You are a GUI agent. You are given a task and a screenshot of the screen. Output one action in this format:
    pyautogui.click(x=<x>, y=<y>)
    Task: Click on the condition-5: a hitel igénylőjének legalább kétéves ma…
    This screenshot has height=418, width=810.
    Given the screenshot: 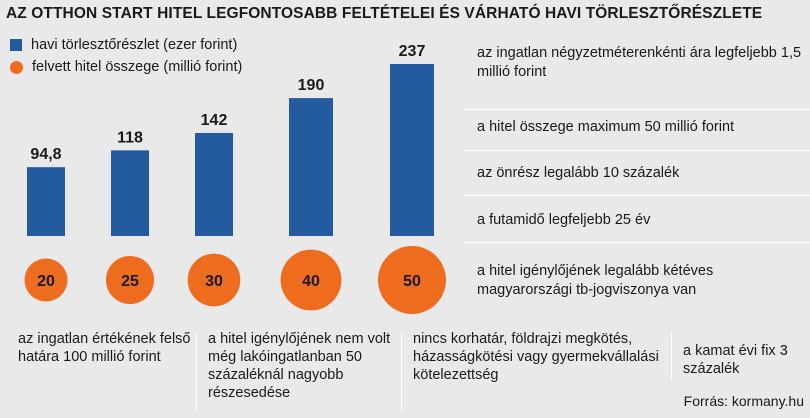 What is the action you would take?
    pyautogui.click(x=595, y=280)
    